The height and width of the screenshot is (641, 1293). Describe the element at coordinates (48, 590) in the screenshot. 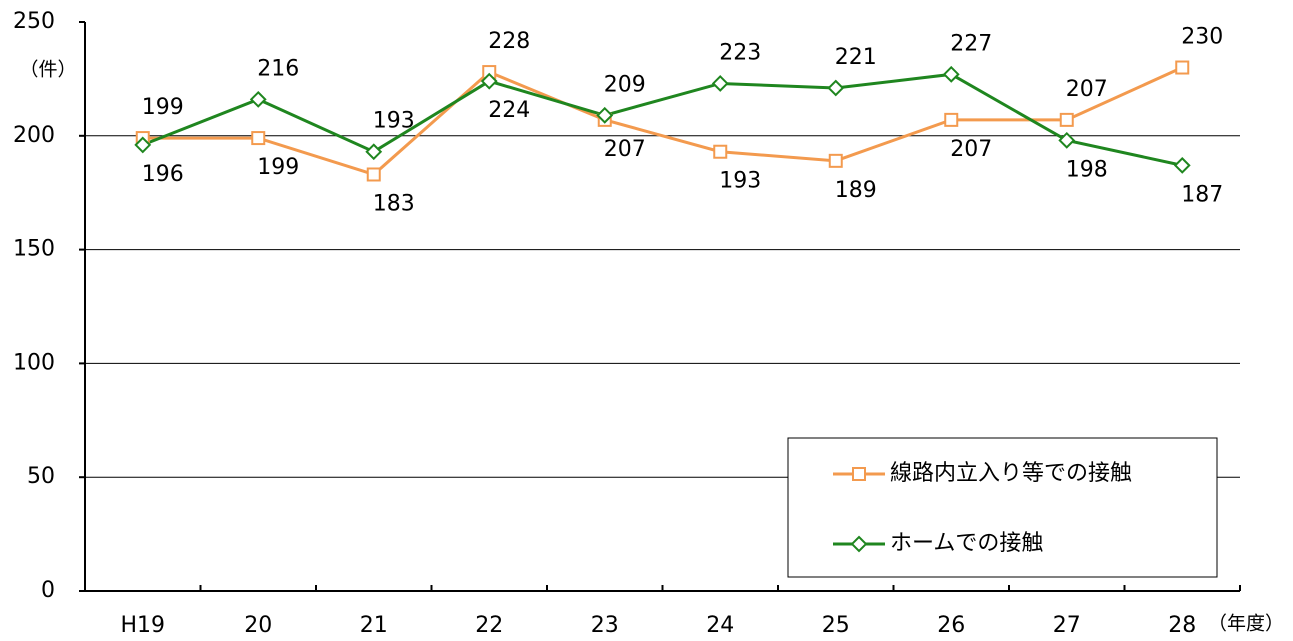

I see `y-tick-label: 0` at that location.